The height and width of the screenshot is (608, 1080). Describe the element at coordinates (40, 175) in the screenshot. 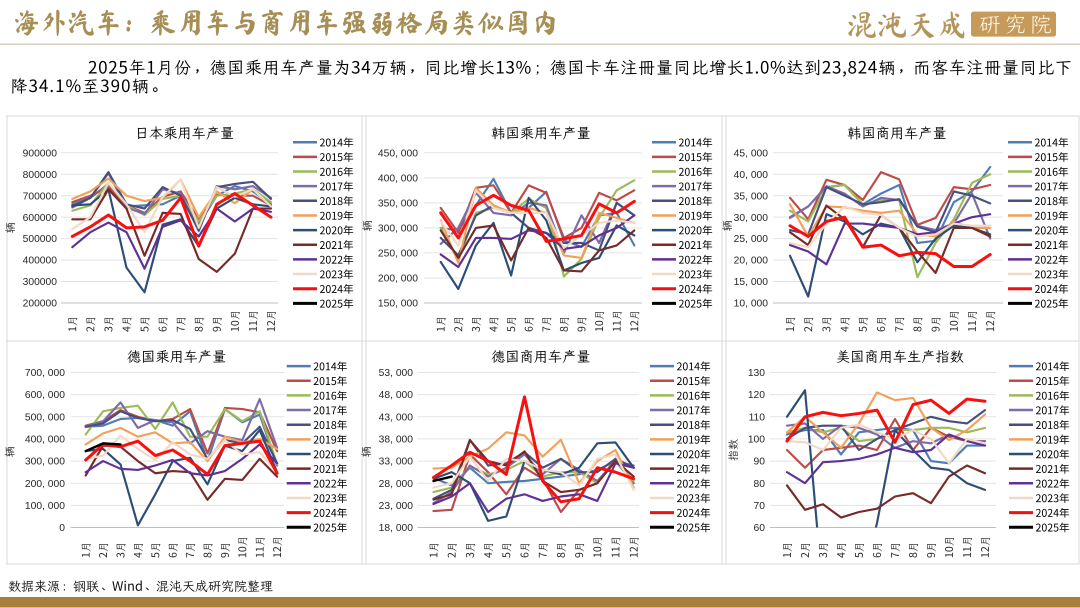

I see `svg-text: 800000` at that location.